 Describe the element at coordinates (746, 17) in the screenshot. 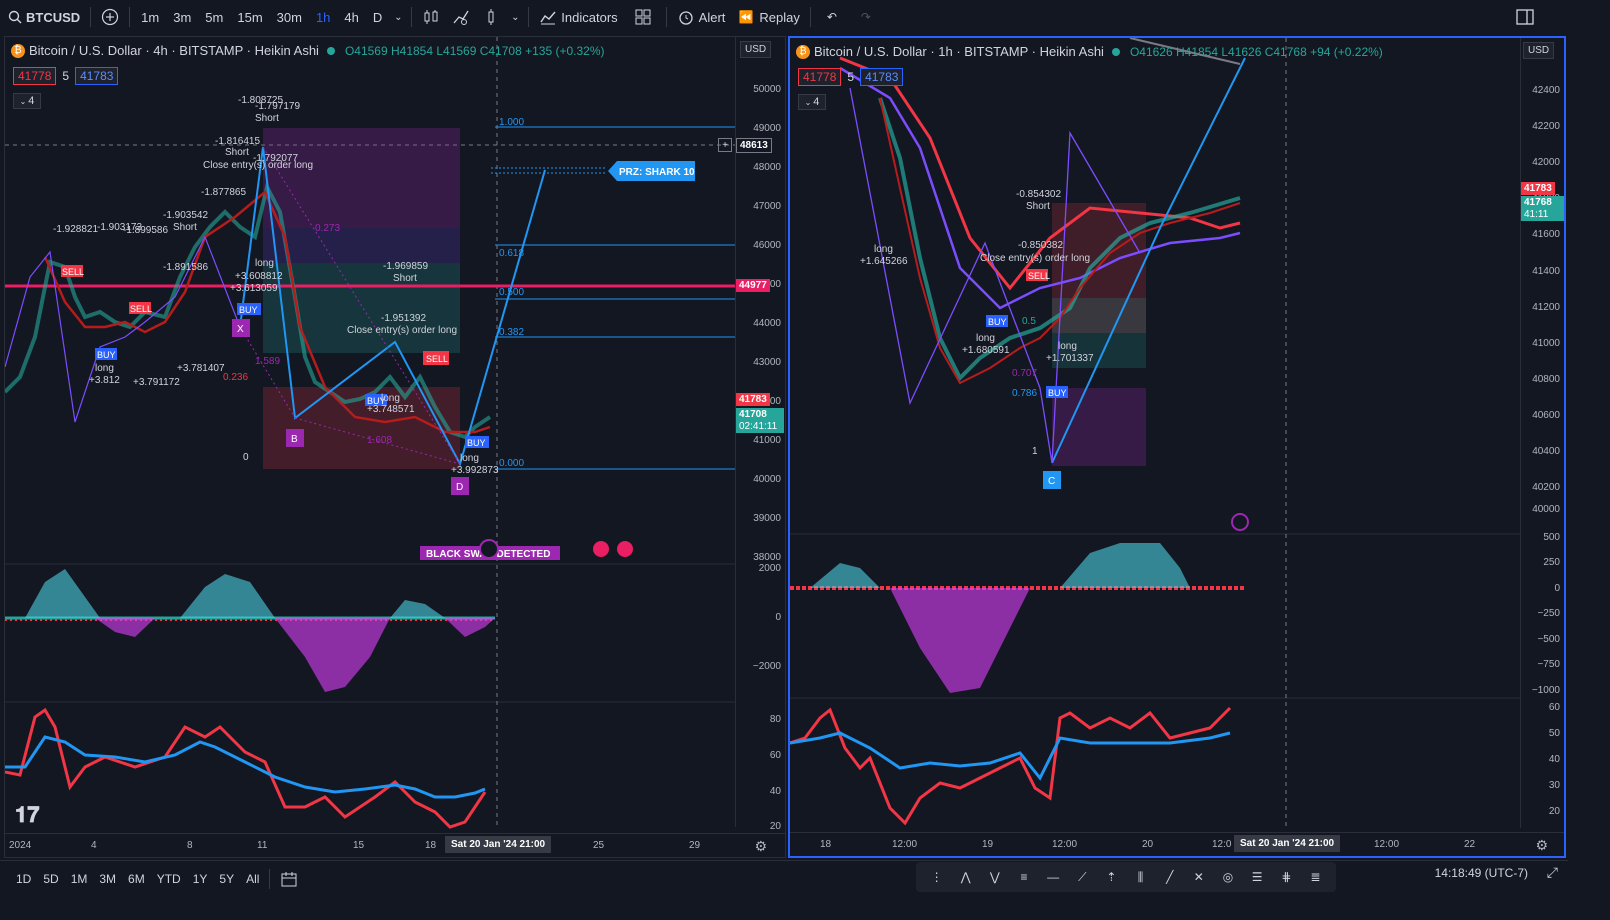

I see `rewind-icon: ⏪` at that location.